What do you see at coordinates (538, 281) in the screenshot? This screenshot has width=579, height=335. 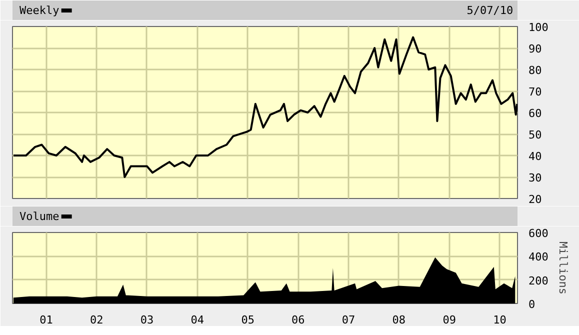 I see `y-tick-label: 200` at bounding box center [538, 281].